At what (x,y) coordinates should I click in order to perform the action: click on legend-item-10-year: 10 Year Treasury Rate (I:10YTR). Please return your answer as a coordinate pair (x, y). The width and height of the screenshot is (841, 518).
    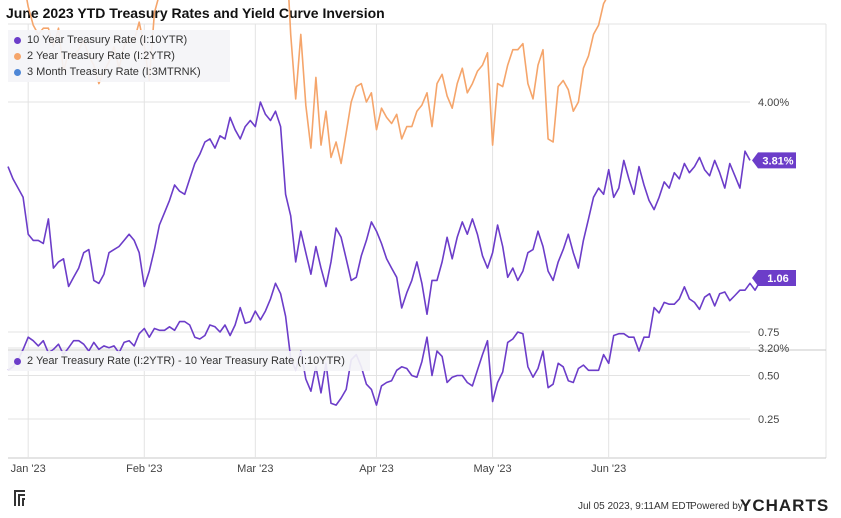
    Looking at the image, I should click on (119, 40).